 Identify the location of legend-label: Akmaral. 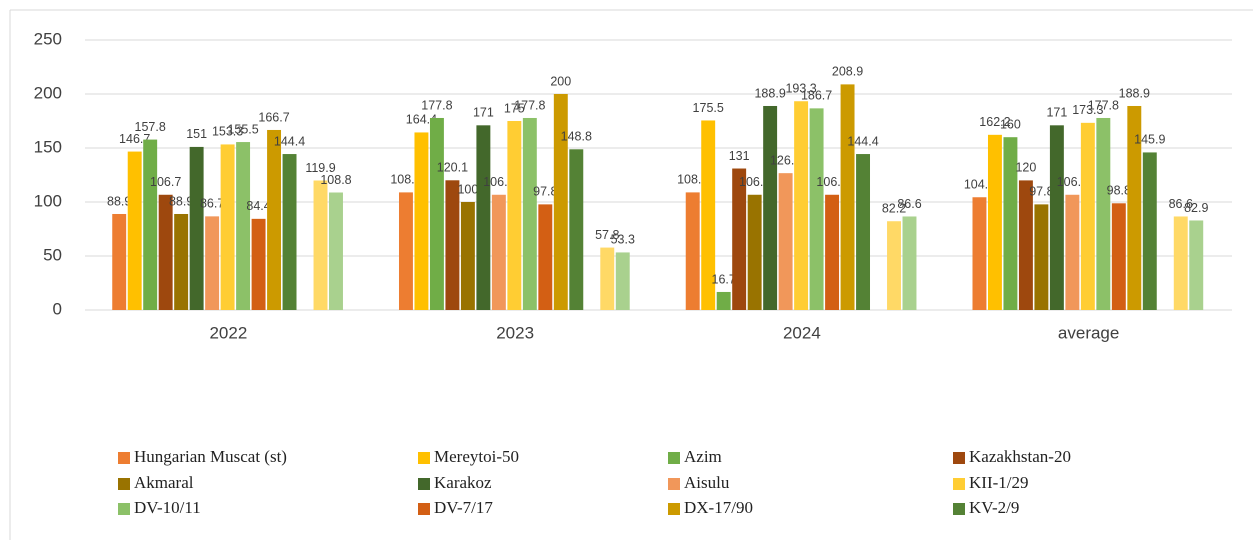
(164, 482).